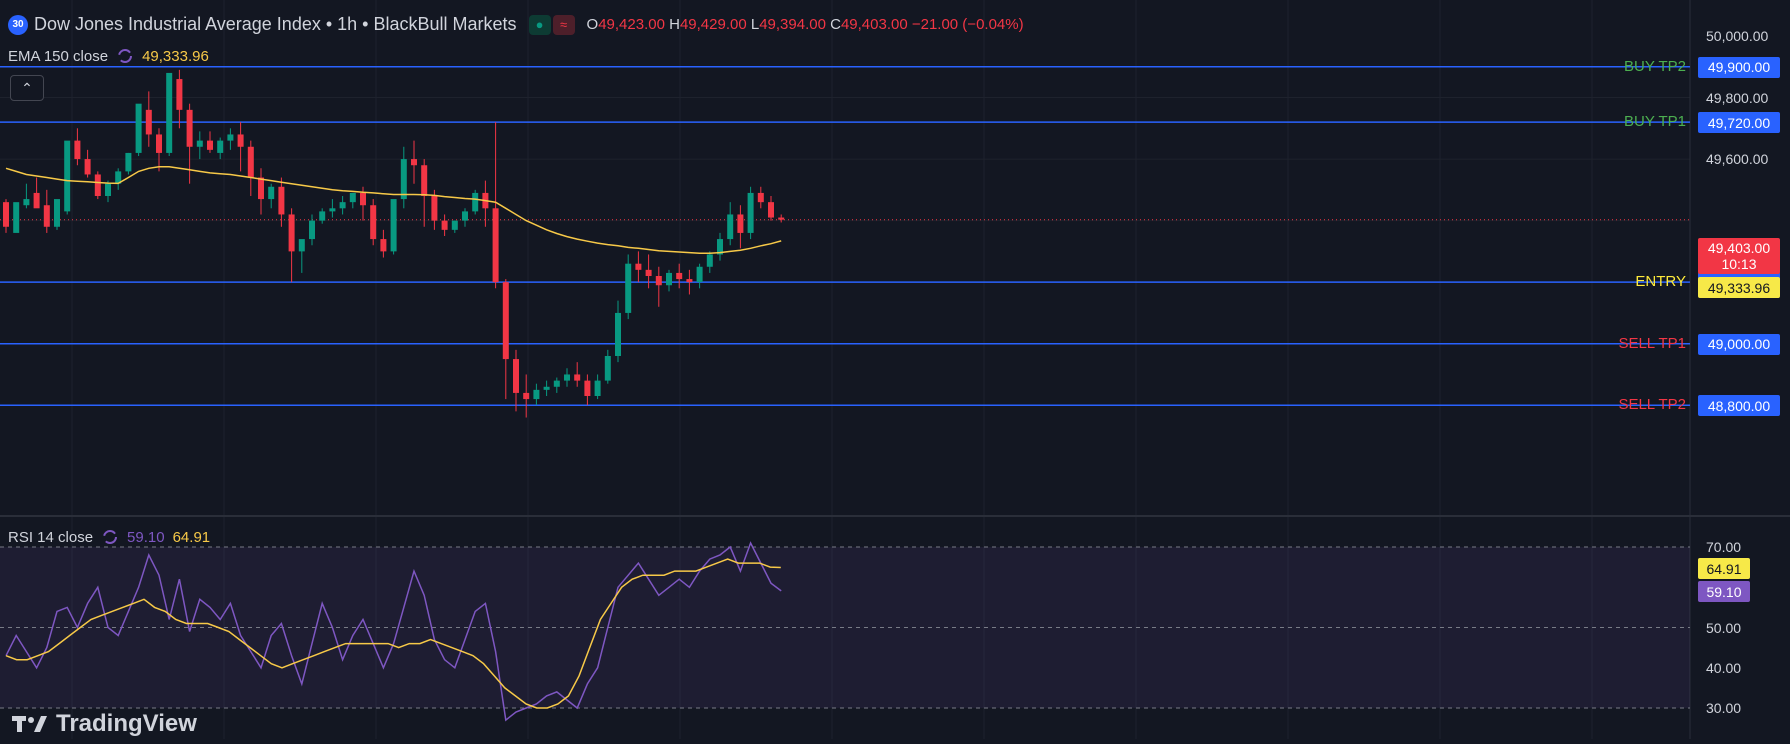  Describe the element at coordinates (1724, 708) in the screenshot. I see `rsi-axis-label: 30.00` at that location.